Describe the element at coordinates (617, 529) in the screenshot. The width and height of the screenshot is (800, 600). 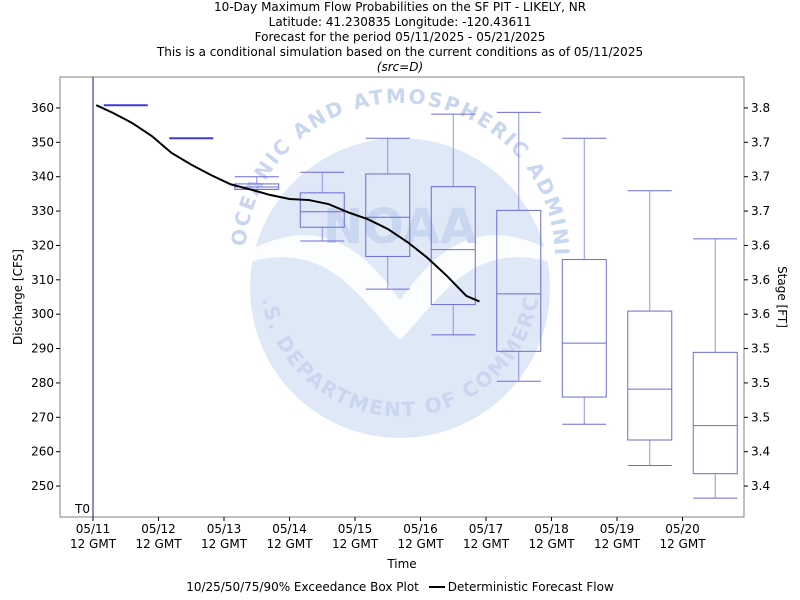
I see `x-tick-label: 05/19` at that location.